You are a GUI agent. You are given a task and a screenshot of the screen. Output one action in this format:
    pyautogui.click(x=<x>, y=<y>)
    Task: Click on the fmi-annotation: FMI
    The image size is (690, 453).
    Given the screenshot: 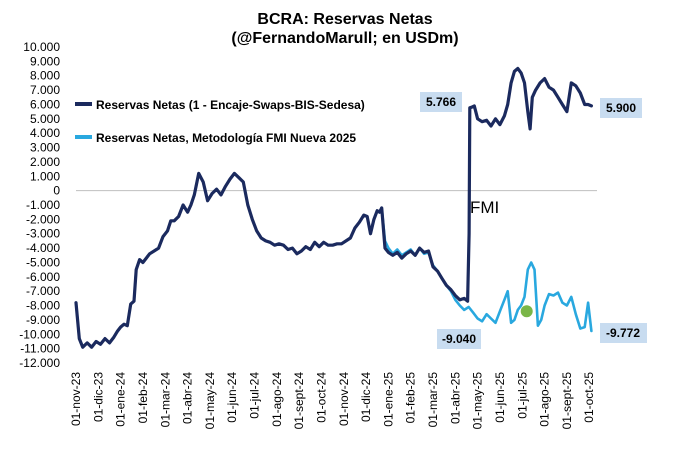 What is the action you would take?
    pyautogui.click(x=484, y=207)
    